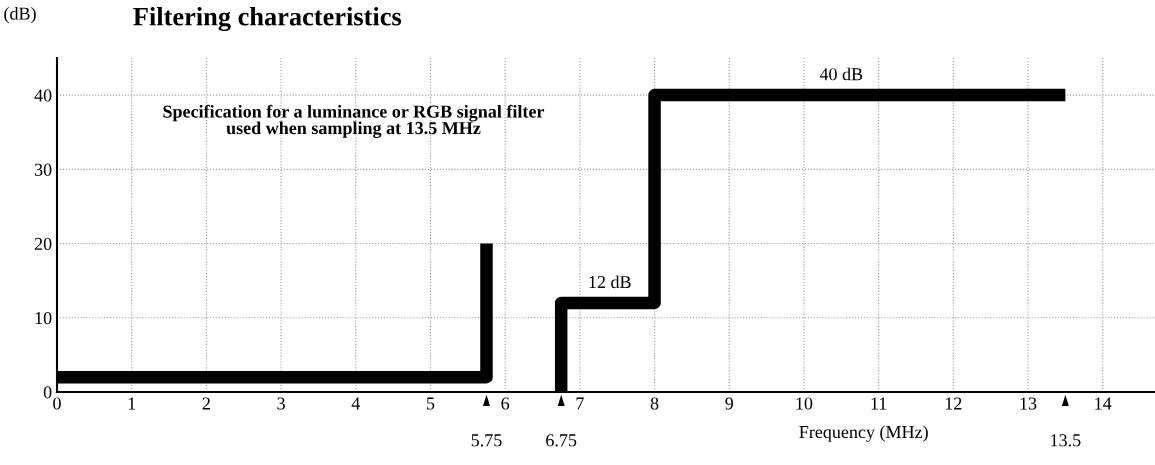  Describe the element at coordinates (1066, 440) in the screenshot. I see `x2-tick-label: 13.5` at that location.